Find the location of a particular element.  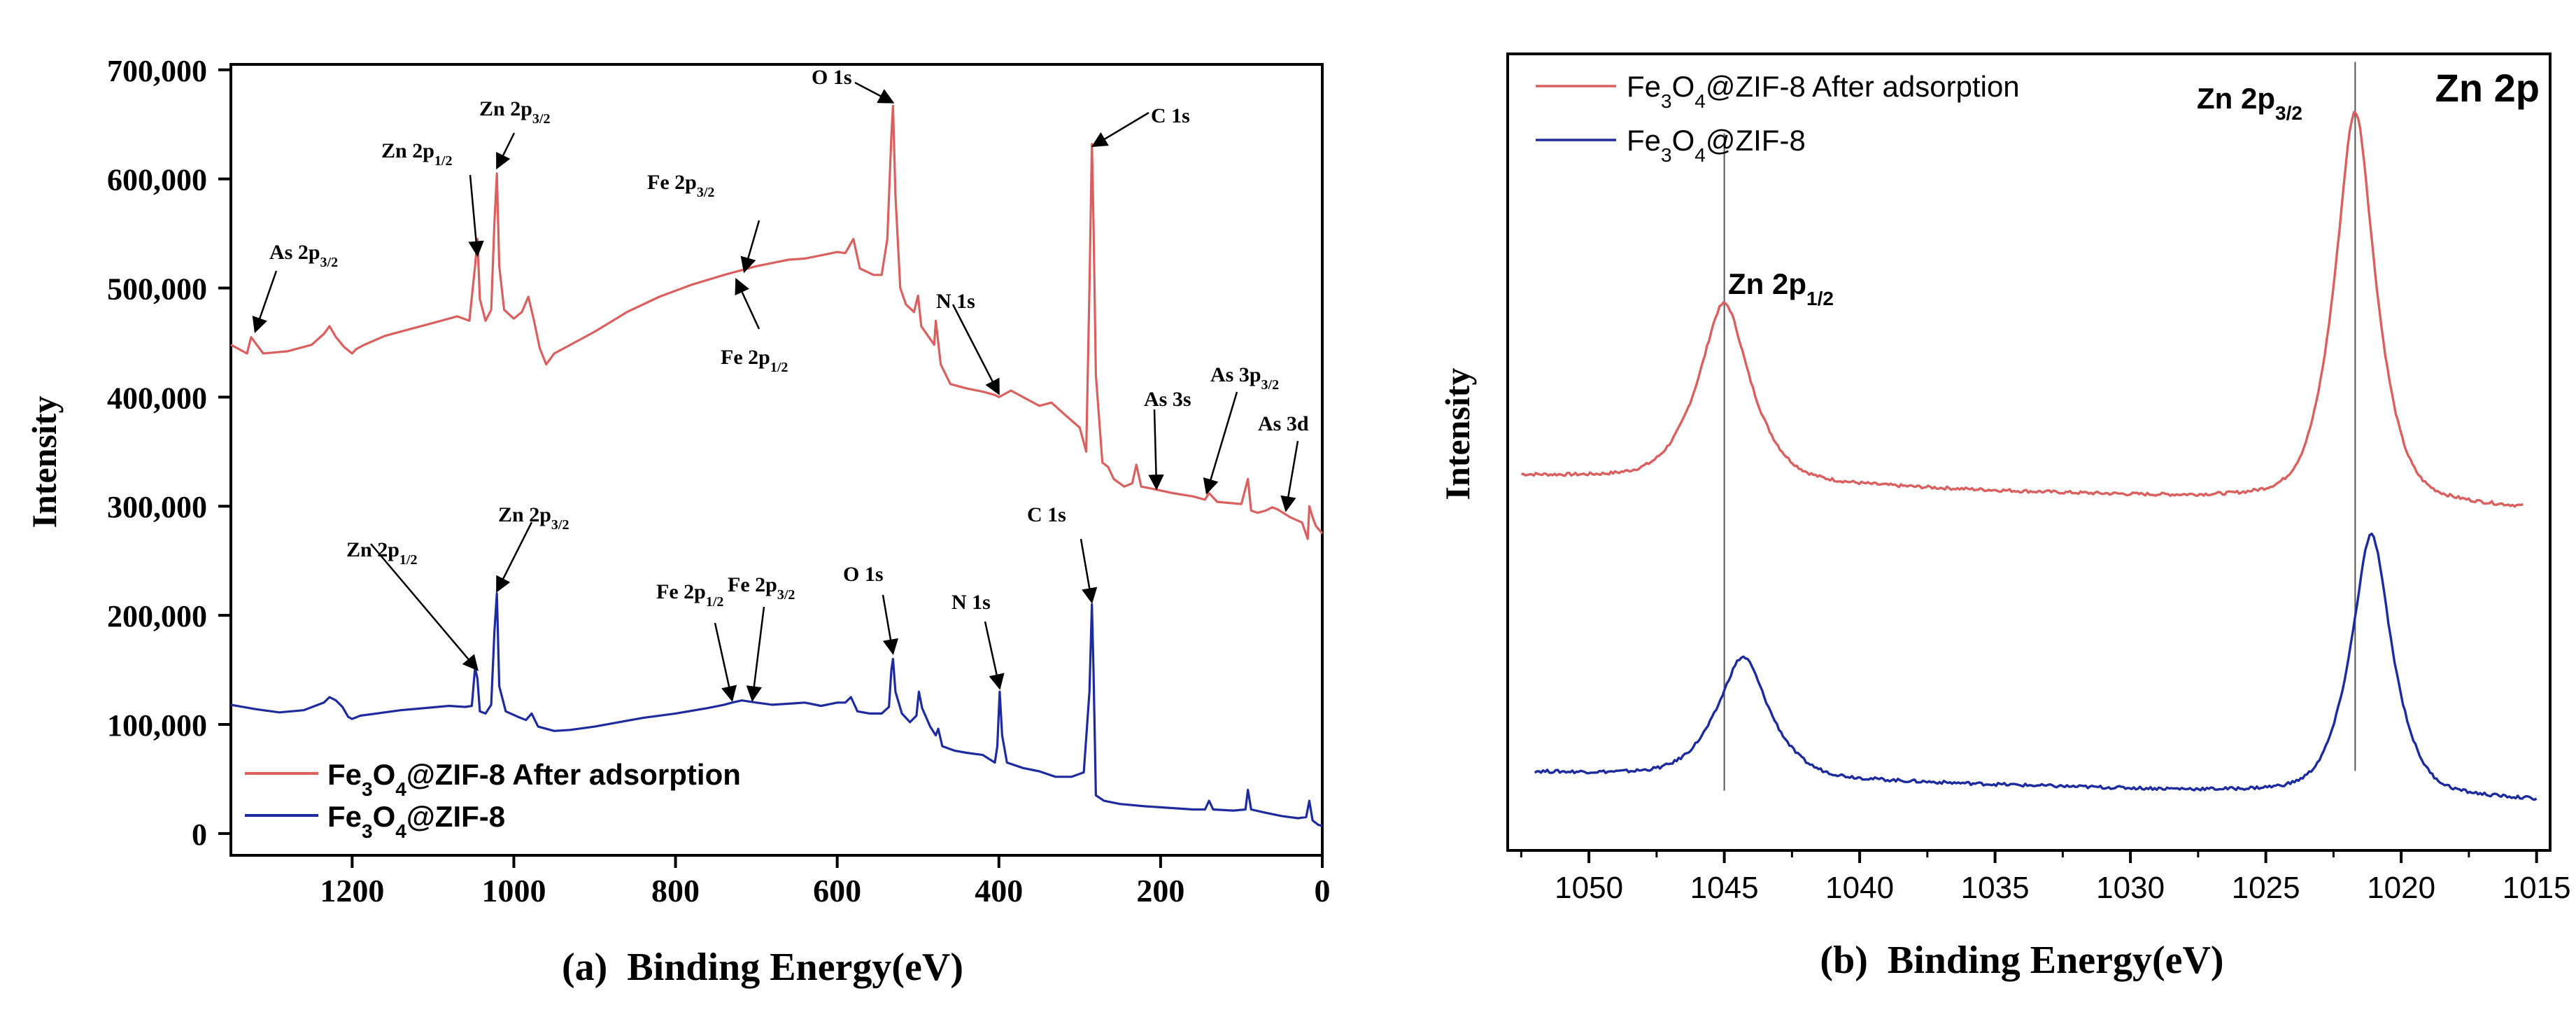

panel-b-legend: Fe3O4@ZIF-8 After adsorption Fe3O4@ZIF-8 is located at coordinates (1778, 118).